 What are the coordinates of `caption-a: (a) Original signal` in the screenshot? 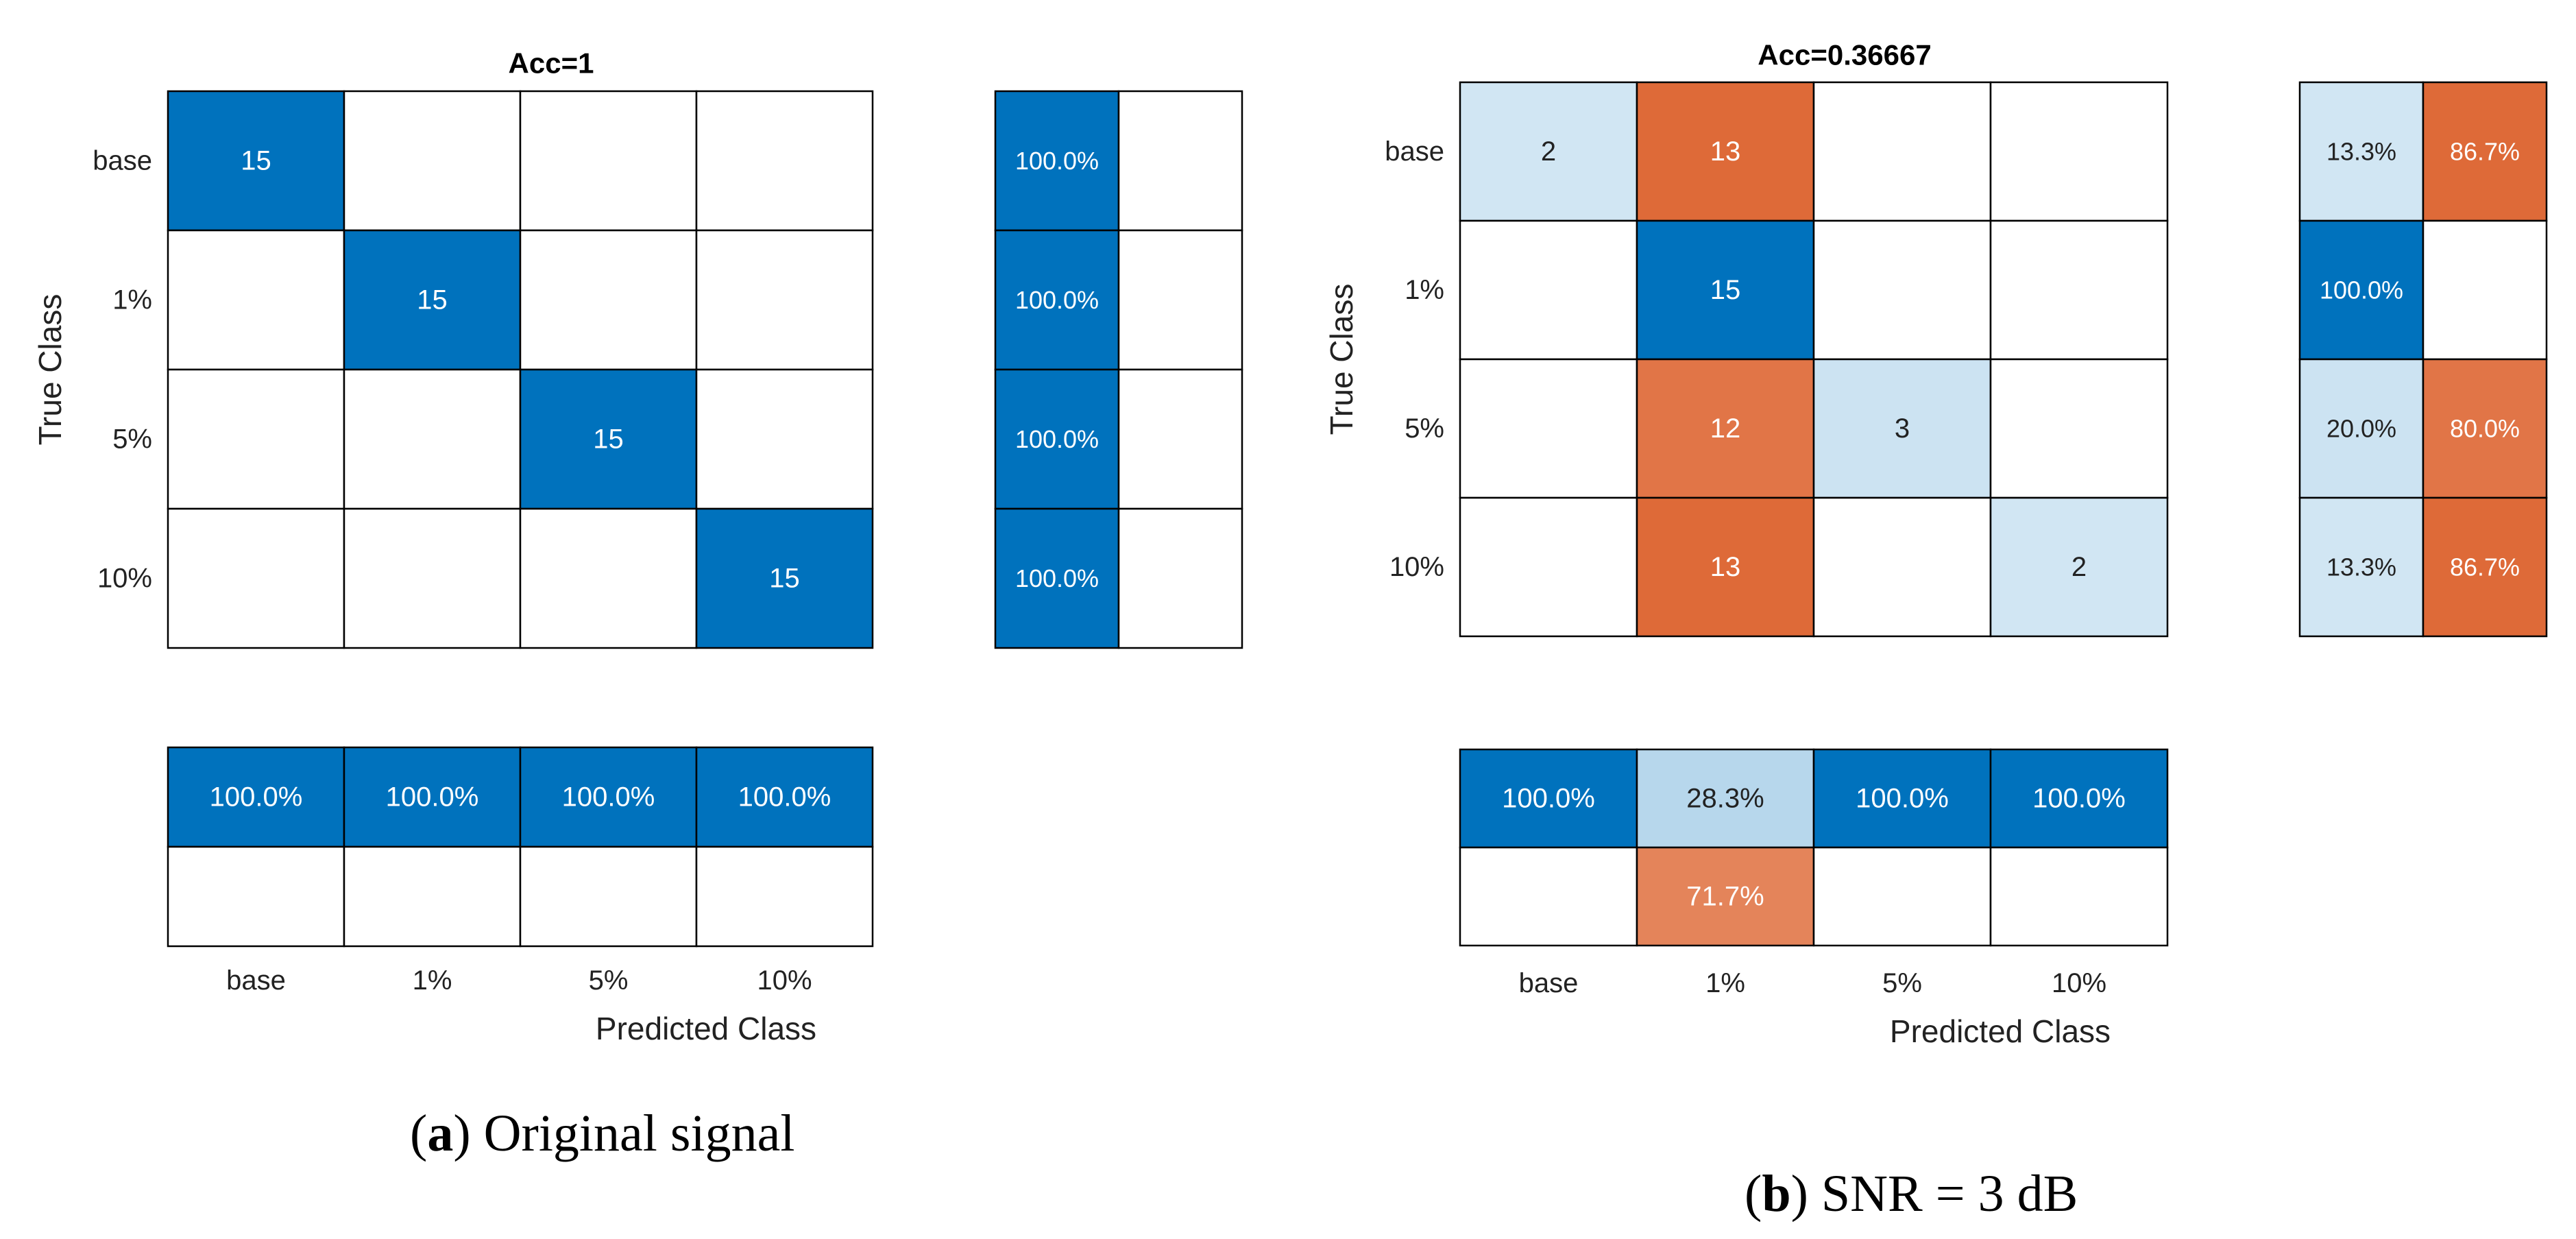 It's located at (602, 1133).